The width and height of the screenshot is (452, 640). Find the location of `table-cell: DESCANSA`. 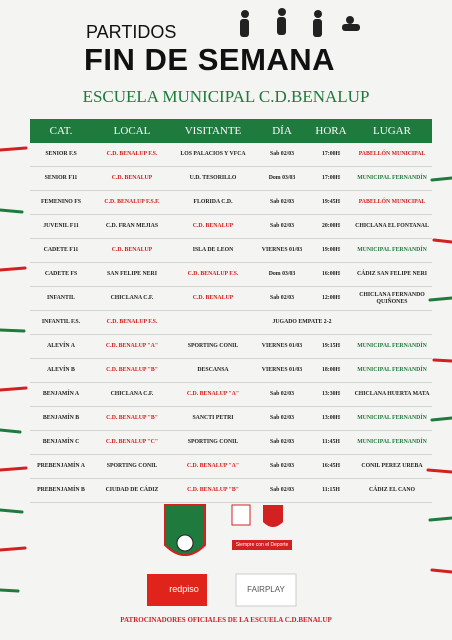

table-cell: DESCANSA is located at coordinates (213, 370).